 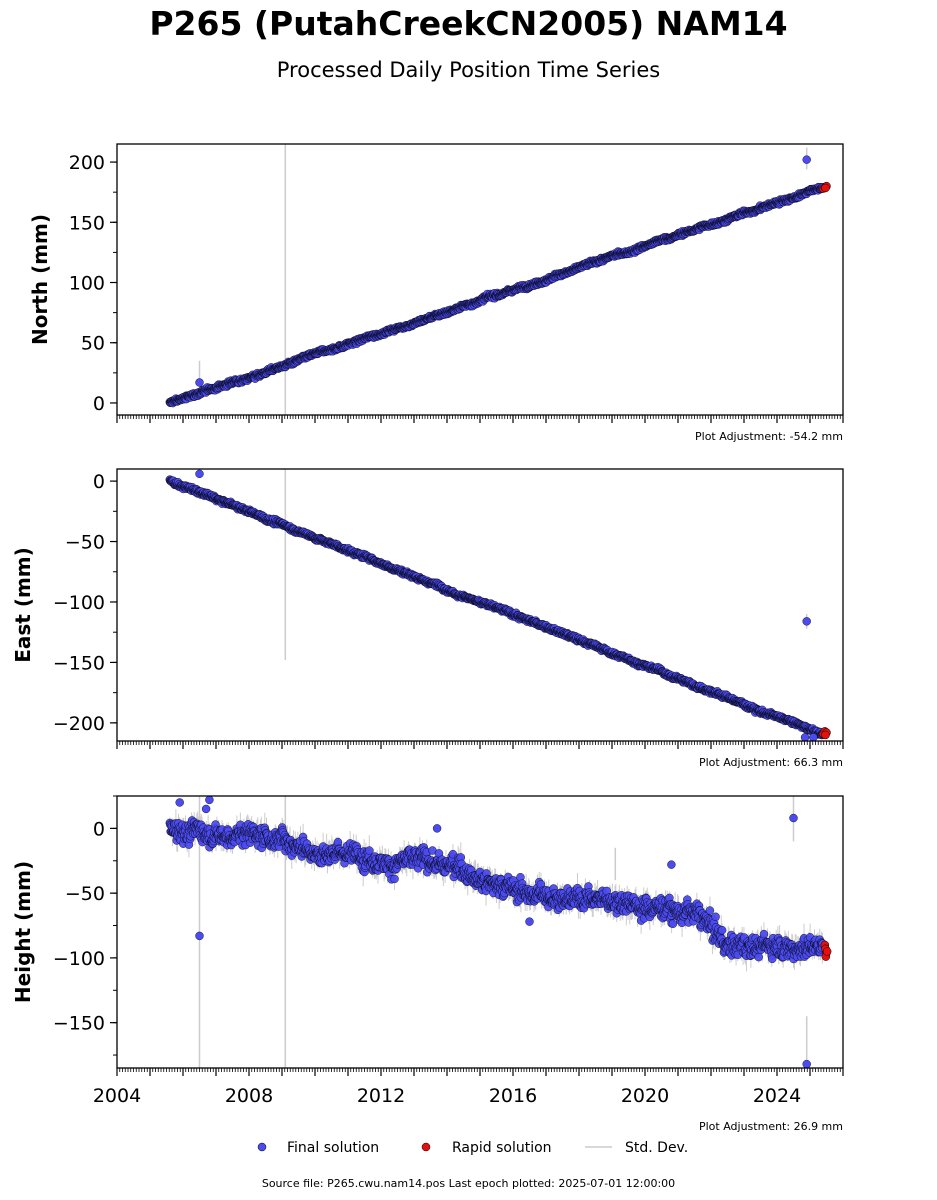 I want to click on y-axis-label: East (mm), so click(x=23, y=605).